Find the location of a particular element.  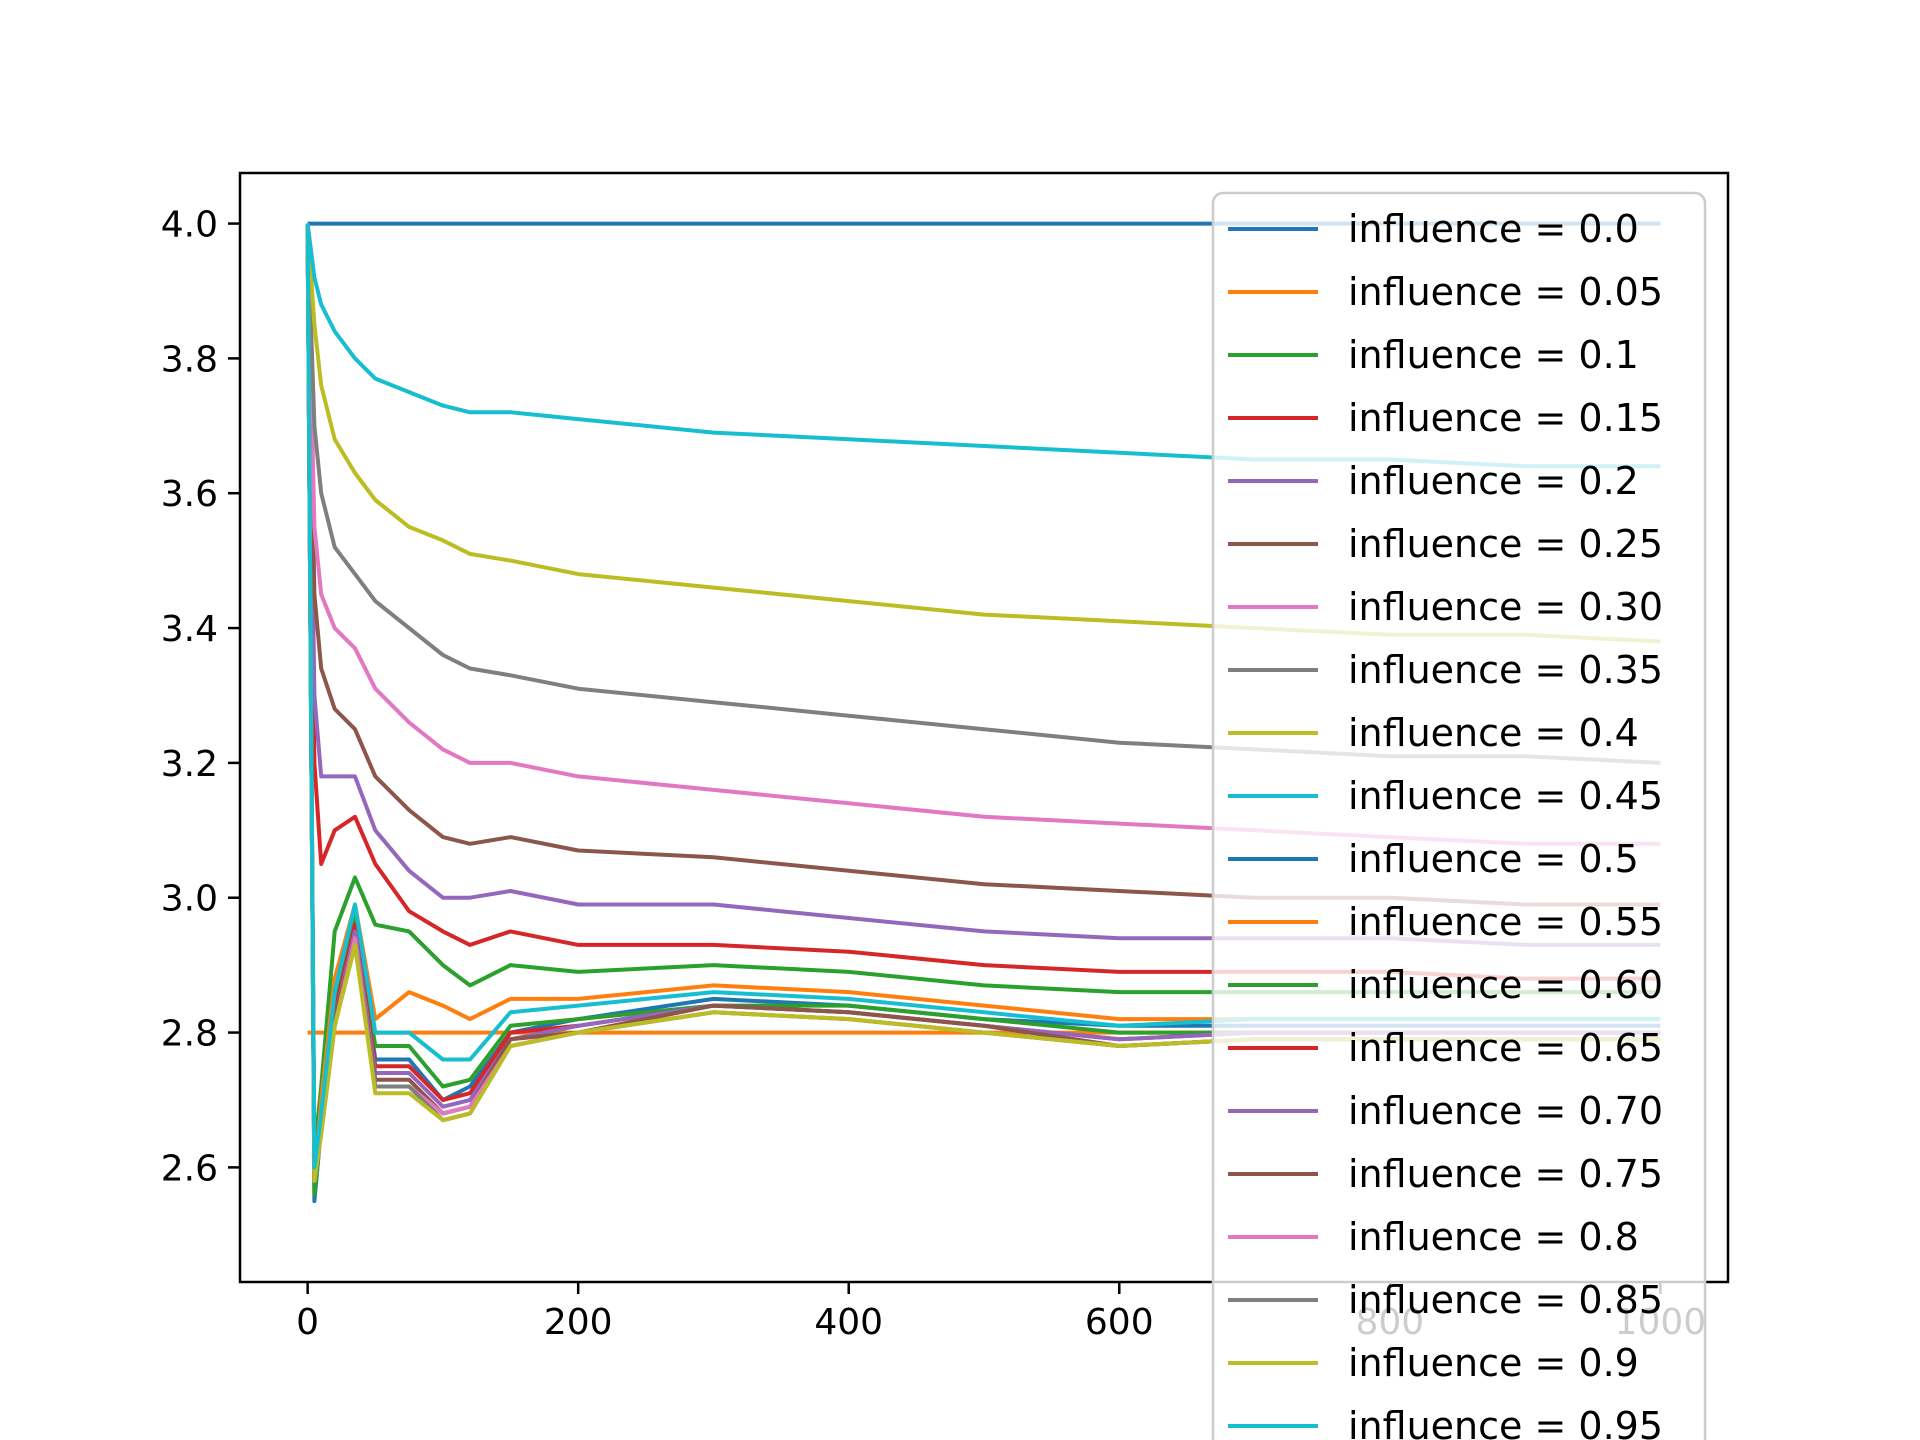

x-tick-label: 200 is located at coordinates (578, 1322).